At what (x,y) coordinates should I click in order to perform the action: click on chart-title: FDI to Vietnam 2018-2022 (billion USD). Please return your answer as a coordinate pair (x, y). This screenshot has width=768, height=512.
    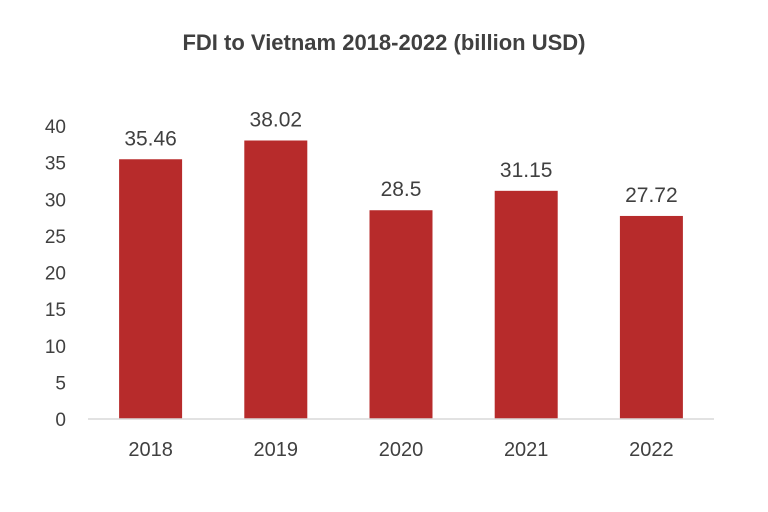
    Looking at the image, I should click on (384, 42).